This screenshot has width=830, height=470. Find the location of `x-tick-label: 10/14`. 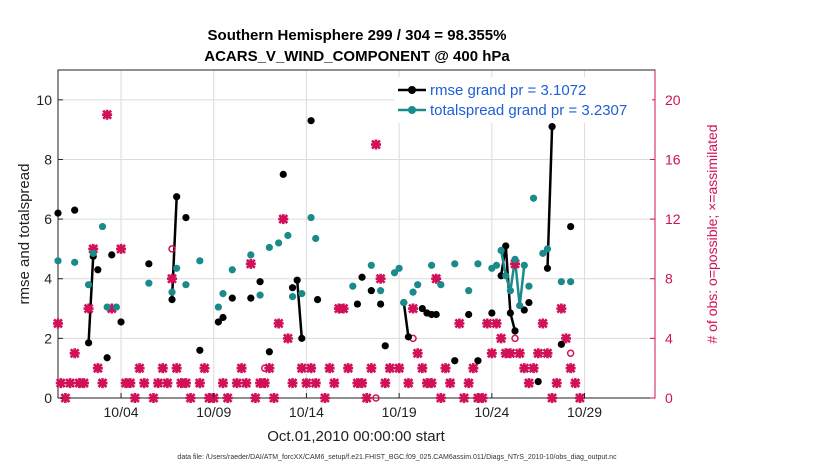

x-tick-label: 10/14 is located at coordinates (306, 412).